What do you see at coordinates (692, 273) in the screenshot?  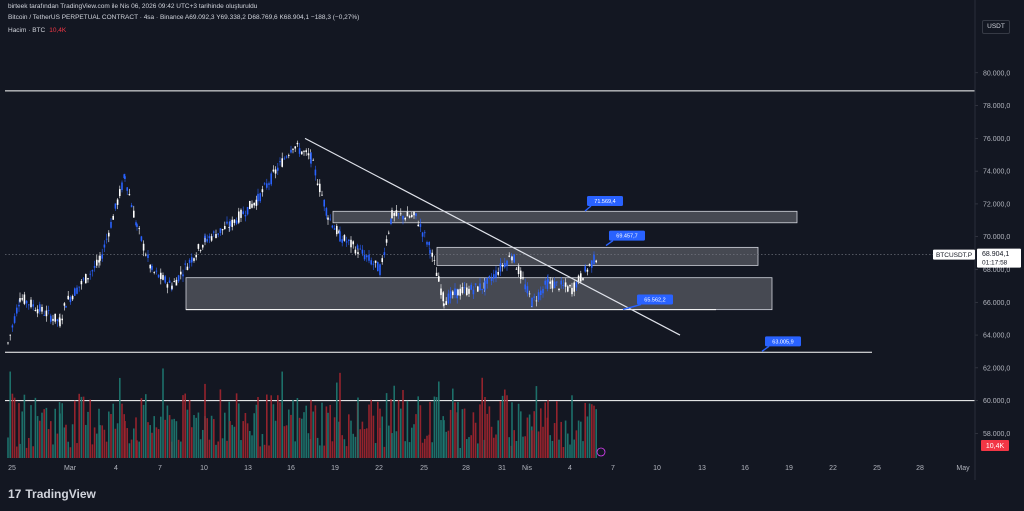 I see `price-callouts: 71.569,4 69.457,7 65.562,2 63.005,9` at bounding box center [692, 273].